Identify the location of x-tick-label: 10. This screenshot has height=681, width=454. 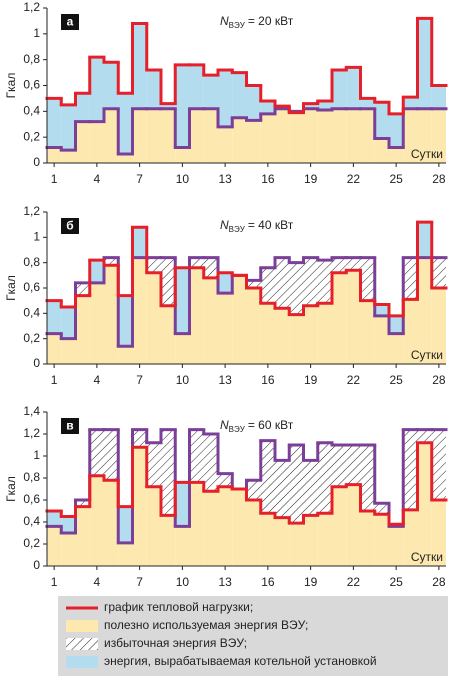
(183, 179).